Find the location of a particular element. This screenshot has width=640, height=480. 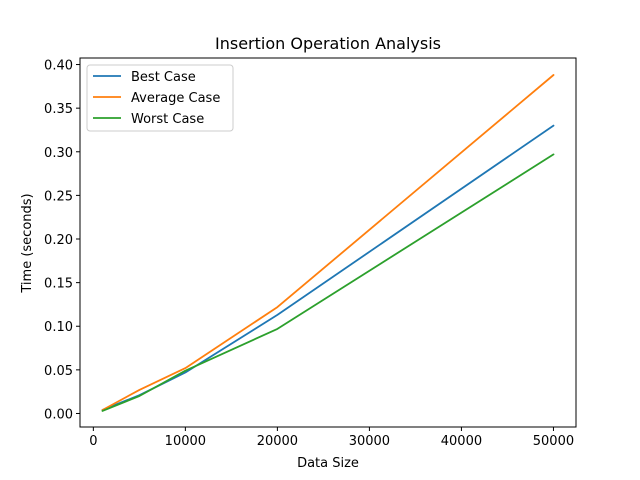

legend: Best Case Average Case Worst Case is located at coordinates (160, 98).